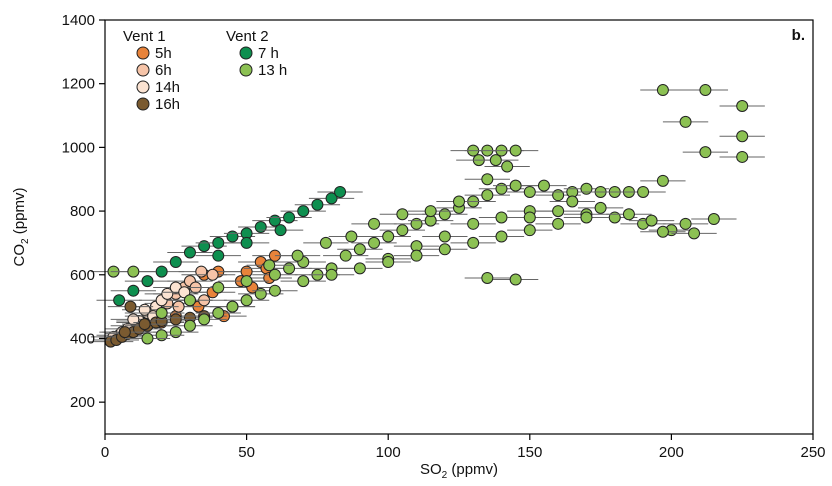 Image resolution: width=832 pixels, height=486 pixels. Describe the element at coordinates (459, 471) in the screenshot. I see `x-axis-title: SO2 (ppmv)` at that location.